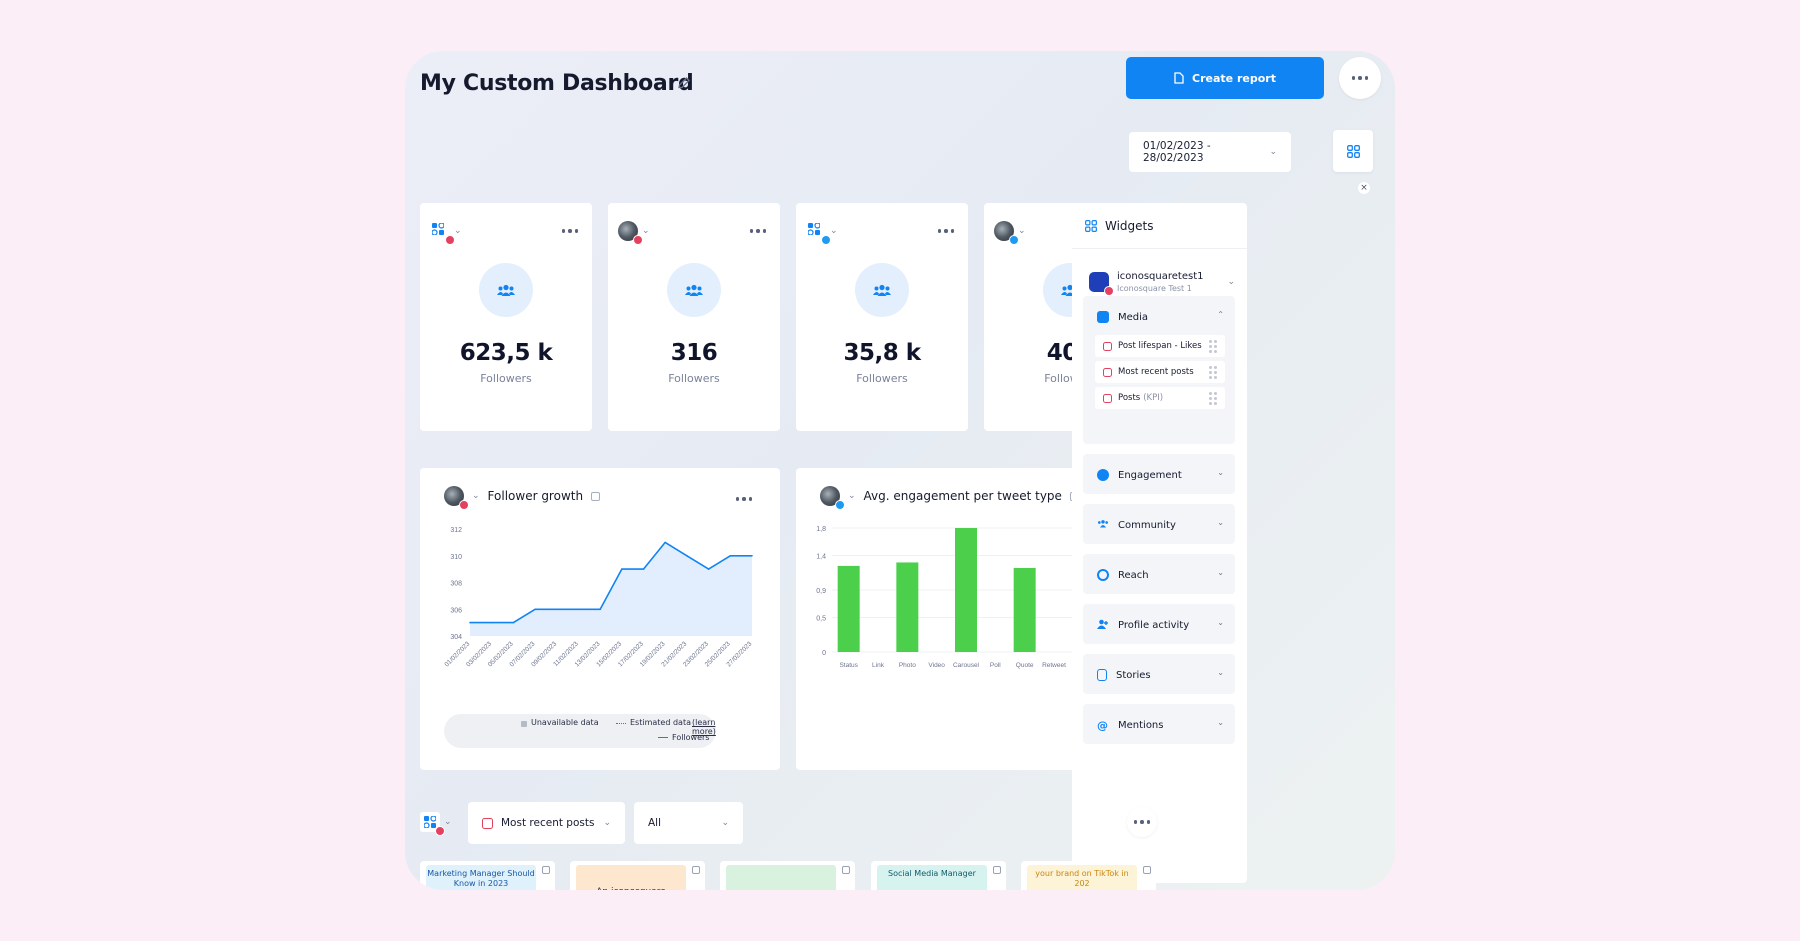 The image size is (1800, 941). I want to click on section-mentions: @ Mentions ⌄, so click(1159, 724).